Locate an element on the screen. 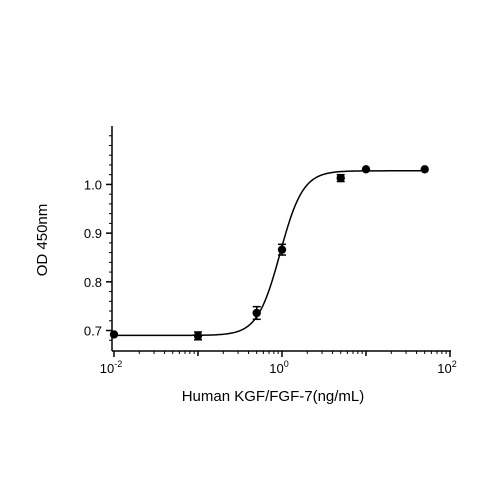  y-tick-label: 1.0 is located at coordinates (93, 184).